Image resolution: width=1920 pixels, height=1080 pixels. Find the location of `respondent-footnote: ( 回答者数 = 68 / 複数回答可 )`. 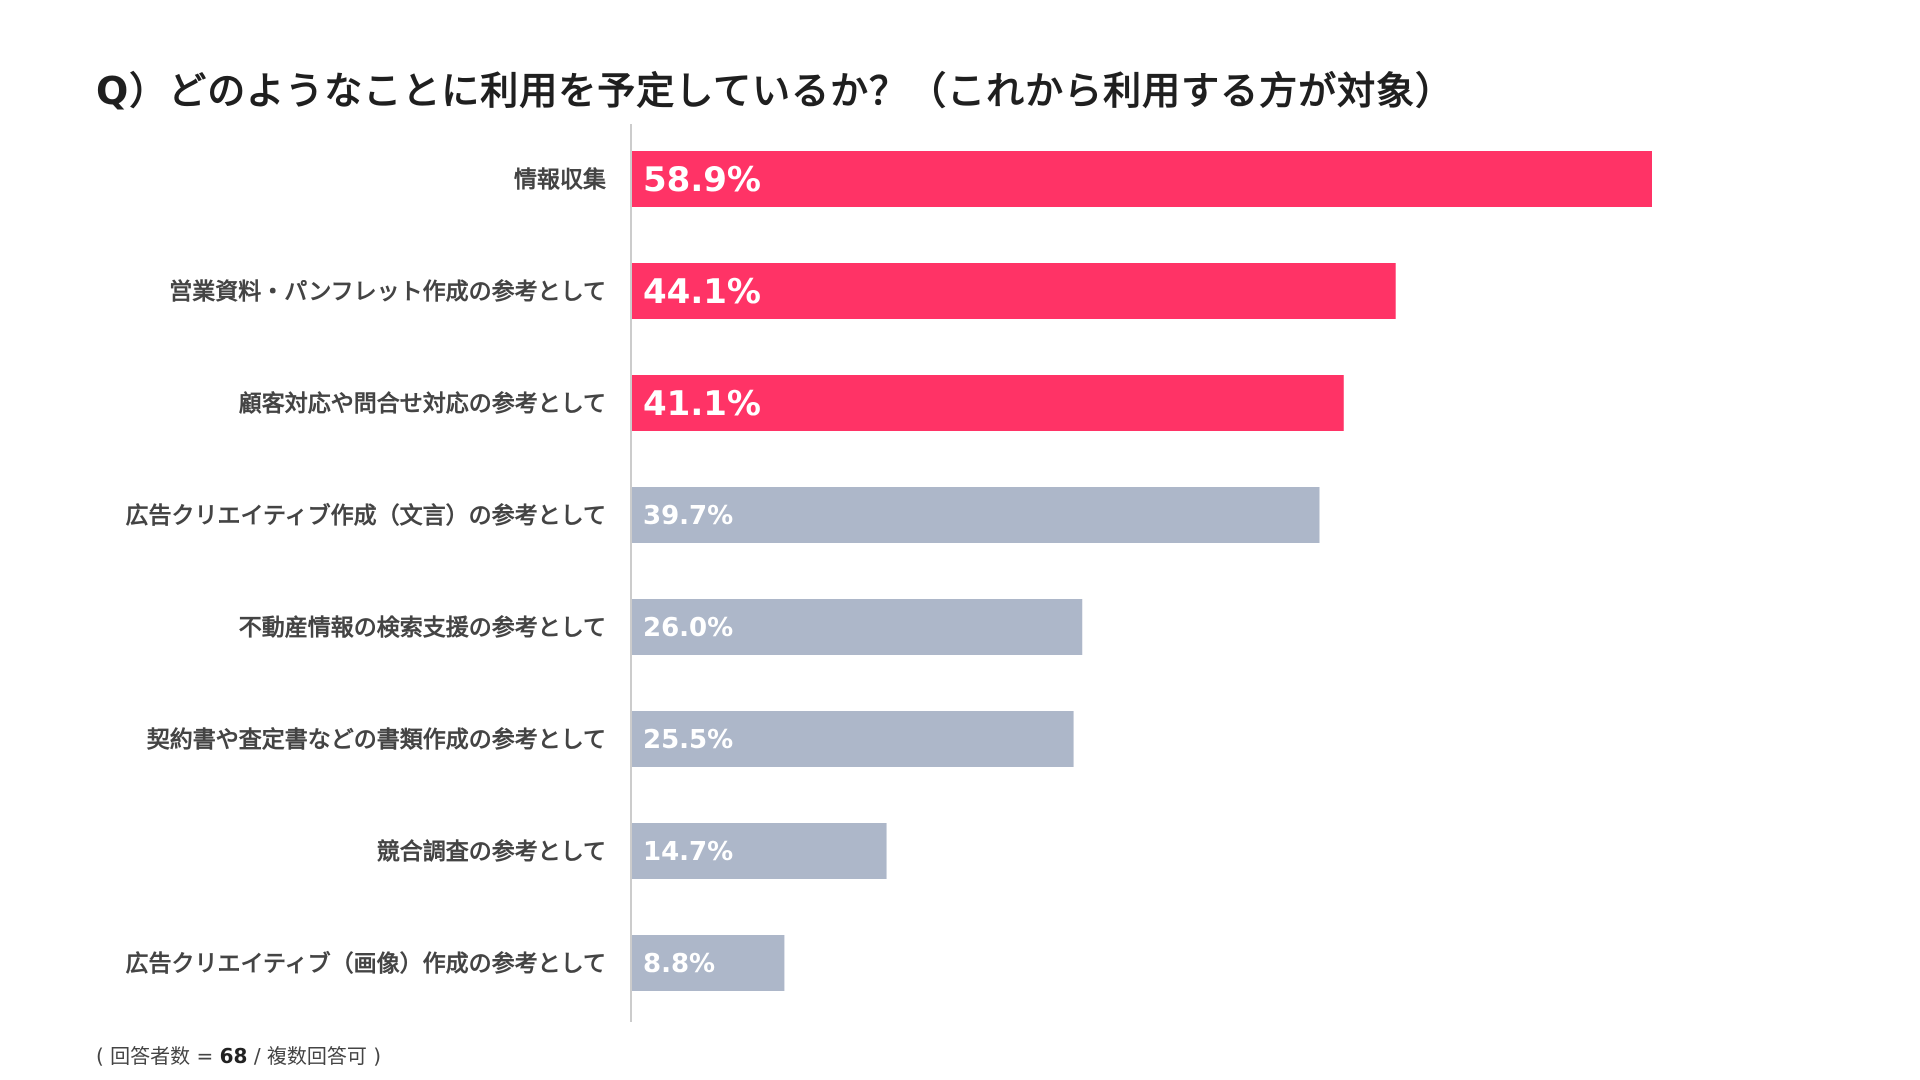

respondent-footnote: ( 回答者数 = 68 / 複数回答可 ) is located at coordinates (238, 1054).